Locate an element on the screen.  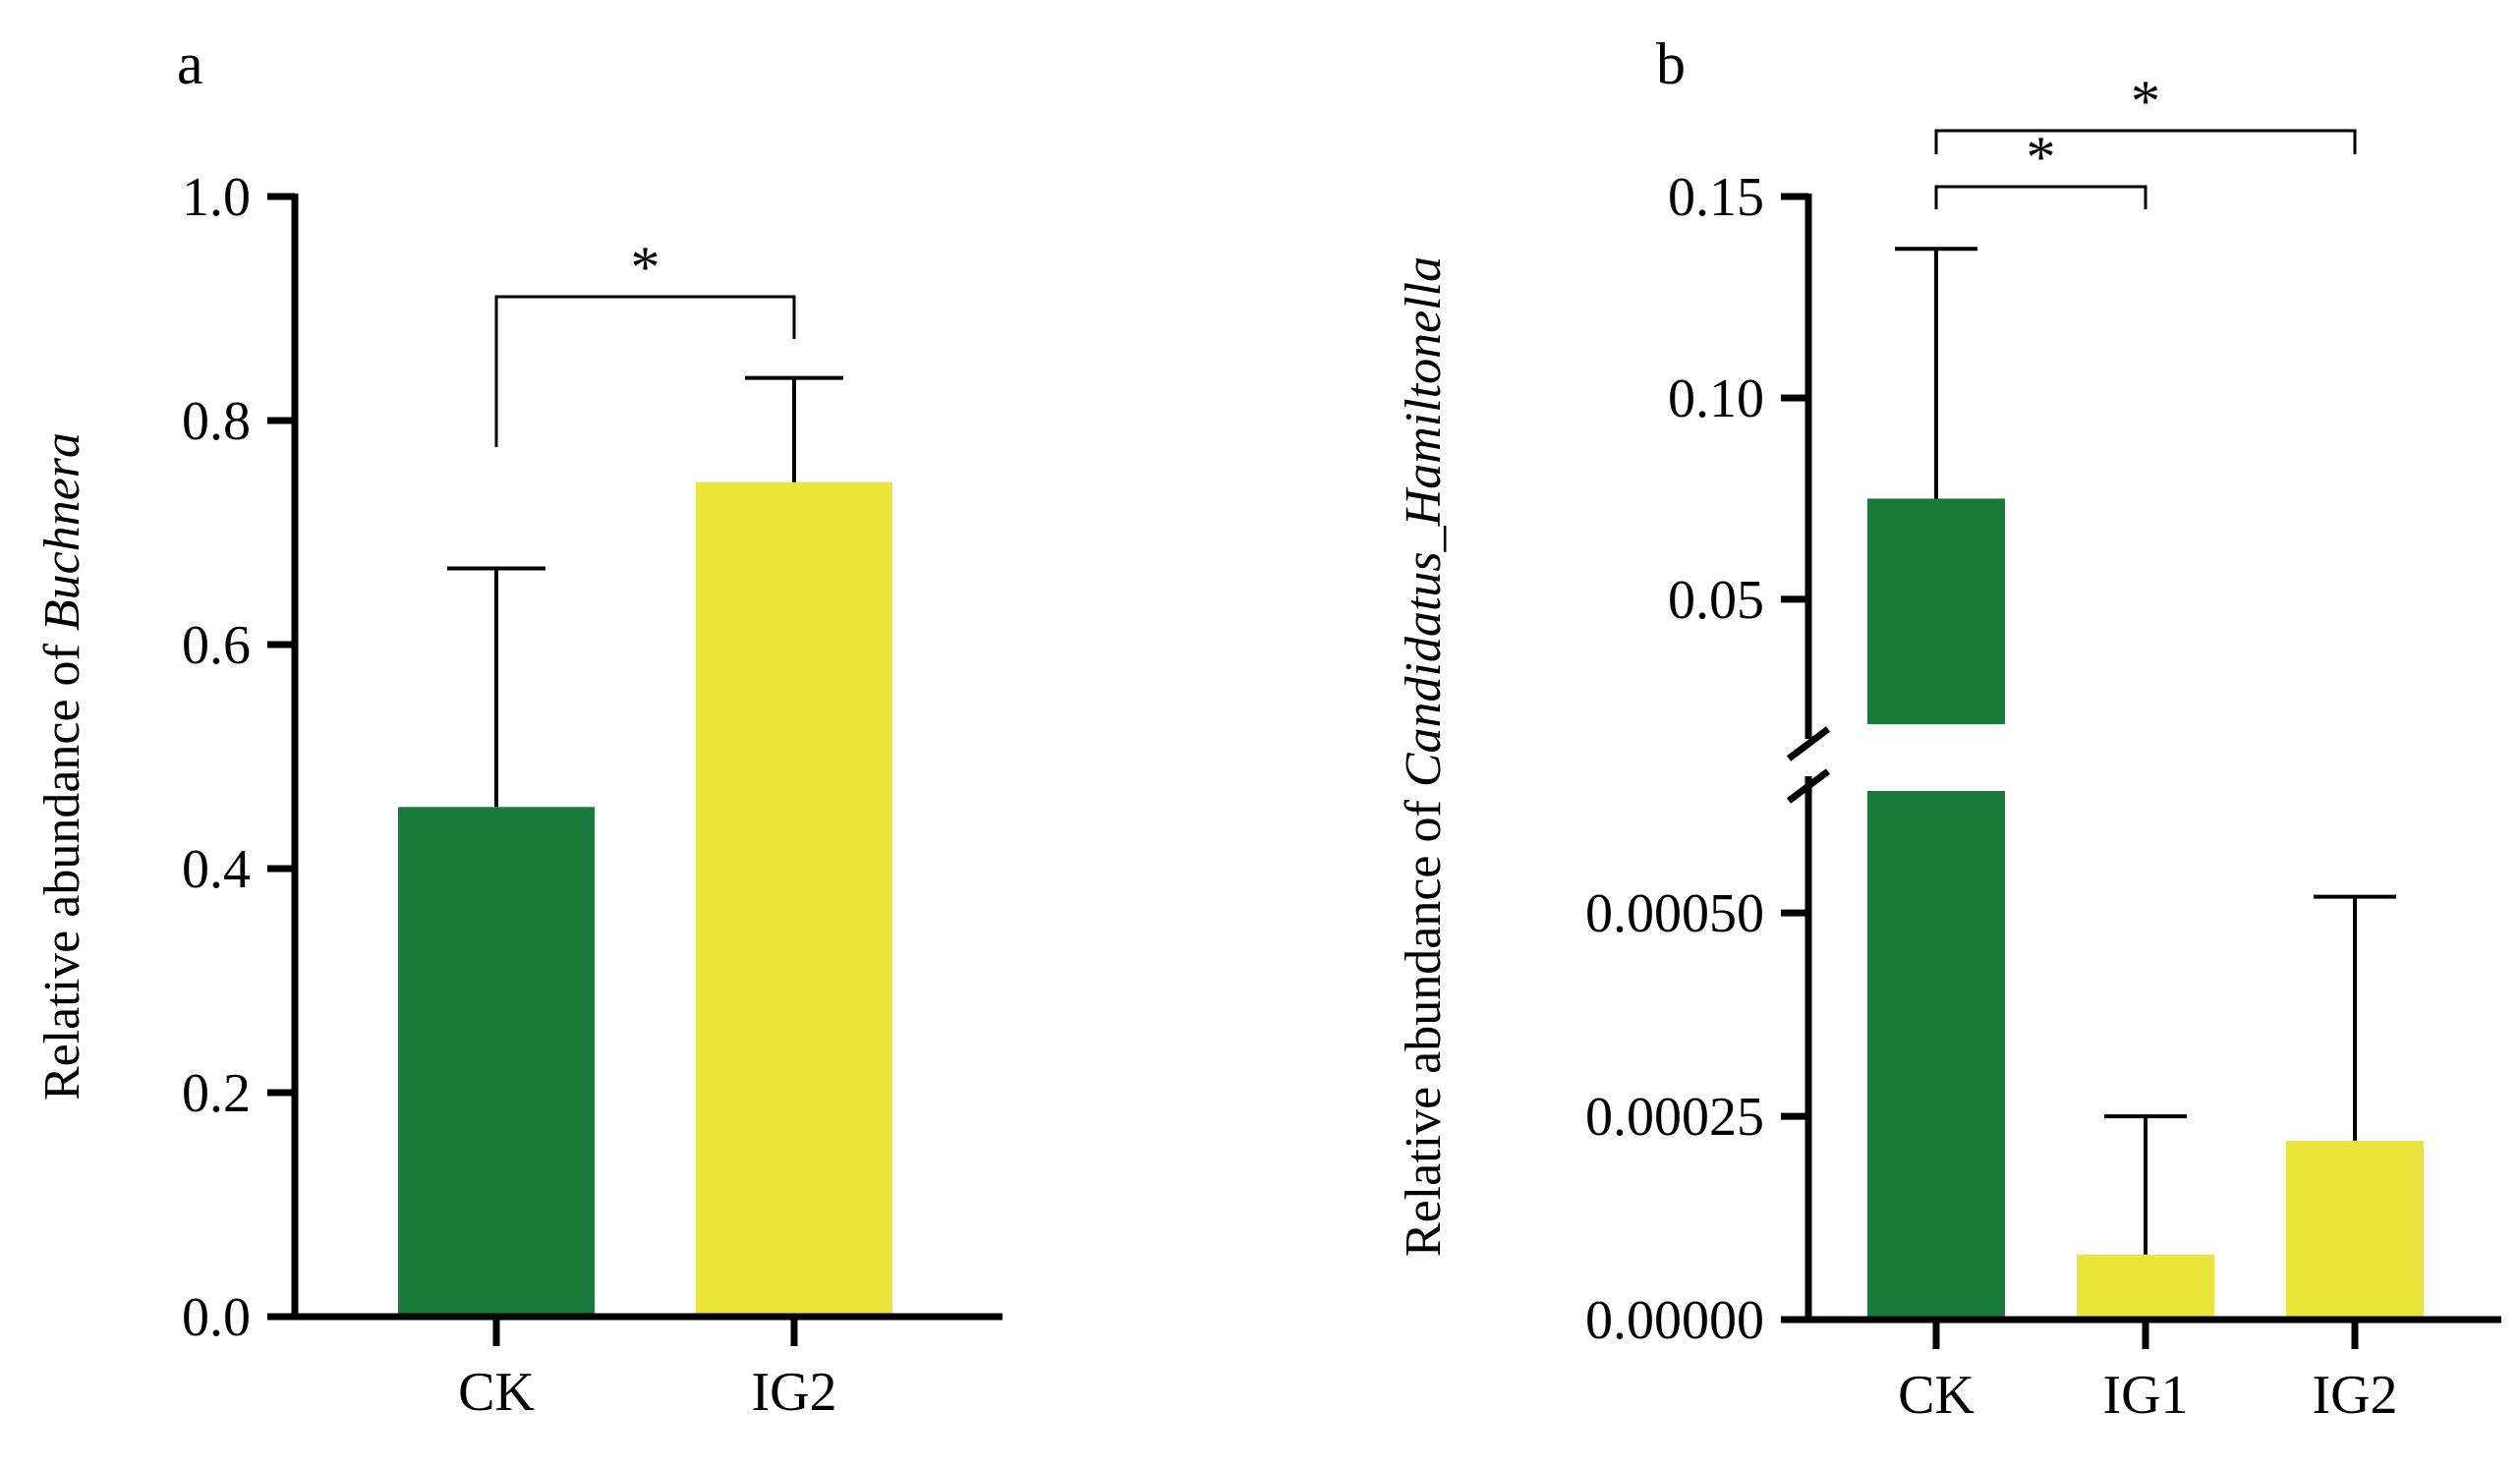
panel-a-x-tick-label: IG2 is located at coordinates (793, 1392).